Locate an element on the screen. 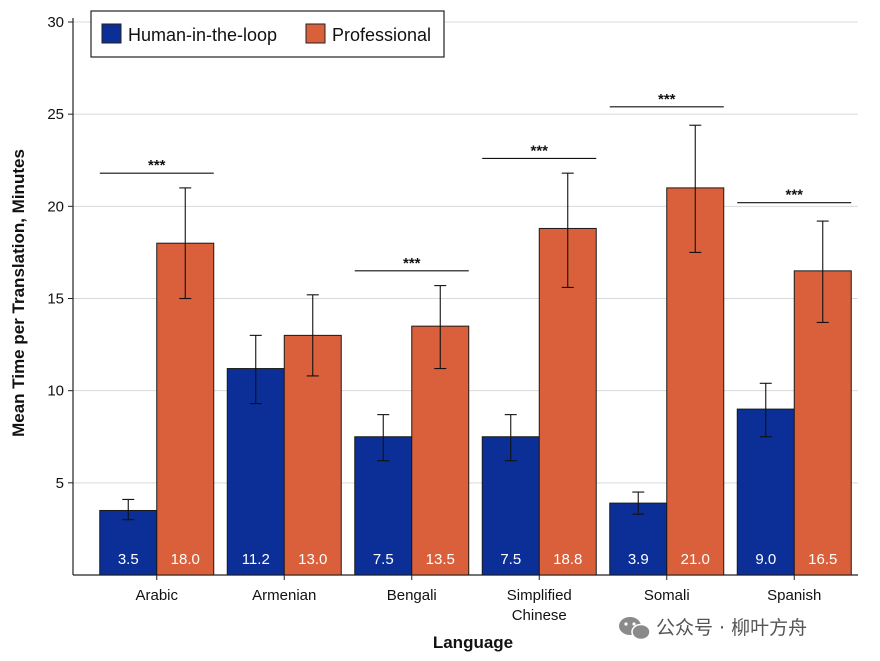 The height and width of the screenshot is (661, 880). legend: Human-in-the-loop Professional is located at coordinates (267, 34).